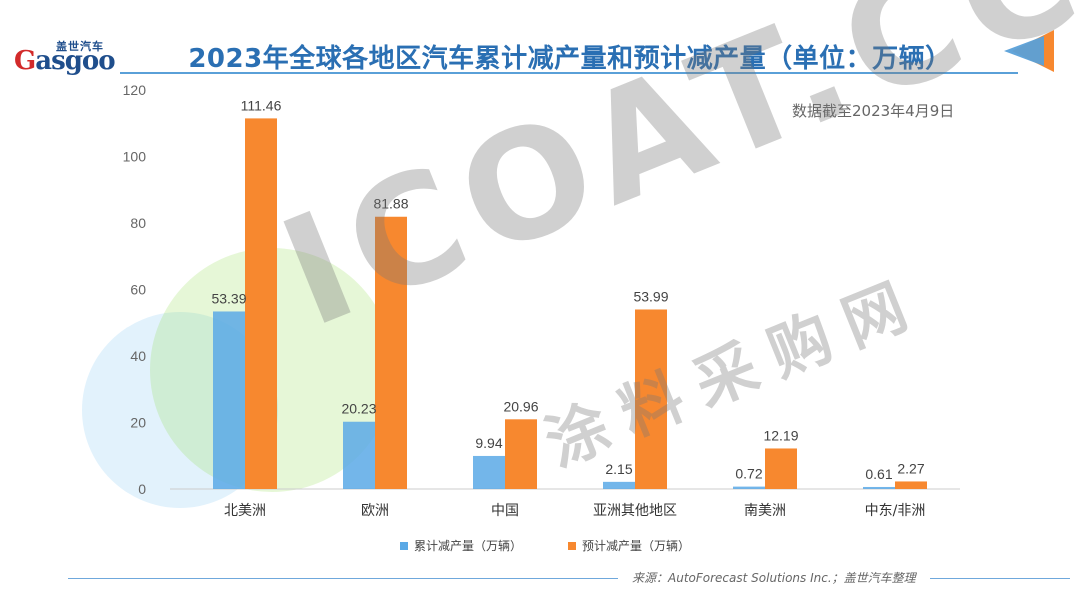 This screenshot has height=608, width=1080. I want to click on chart-legend: 累计减产量（万辆） 预计减产量（万辆）, so click(545, 545).